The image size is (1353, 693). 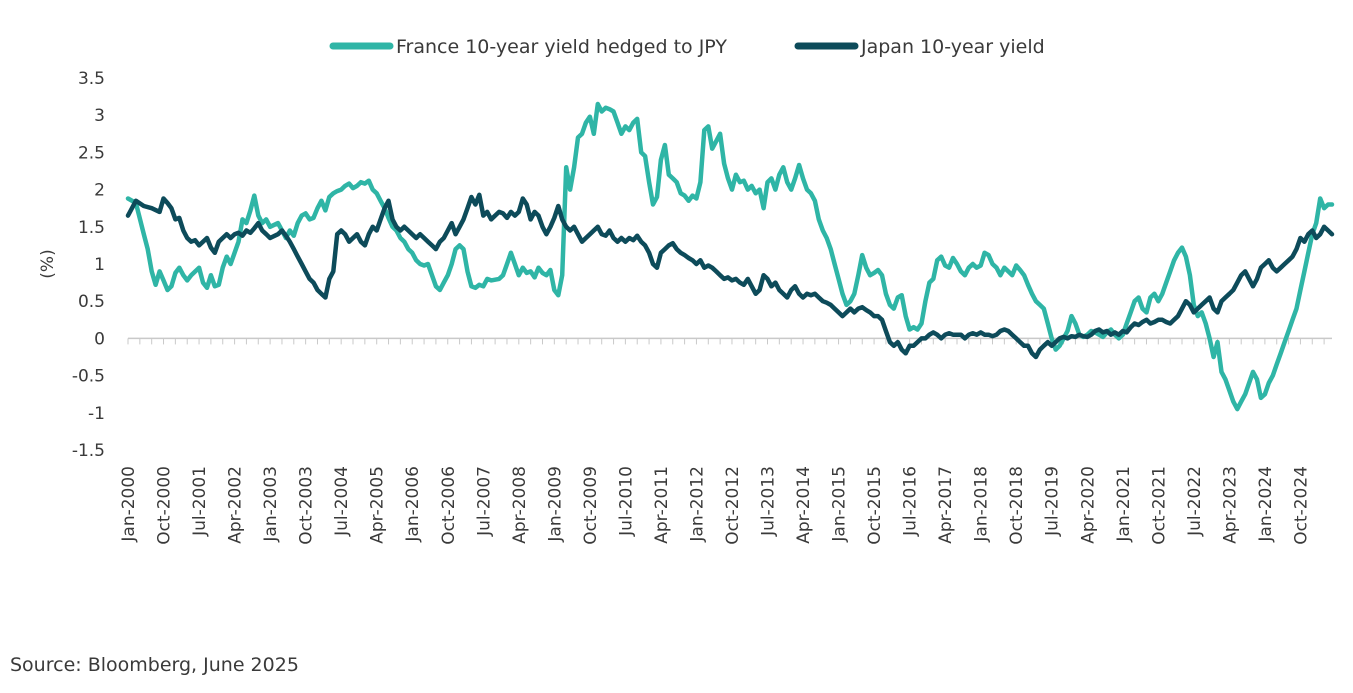 What do you see at coordinates (48, 263) in the screenshot?
I see `y-axis-title: (%)` at bounding box center [48, 263].